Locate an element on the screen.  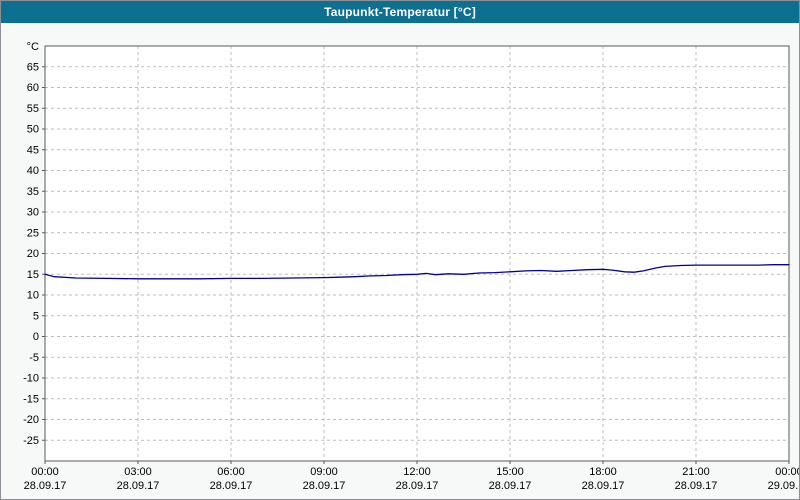
x-tick-time-label: 15:00 is located at coordinates (510, 472).